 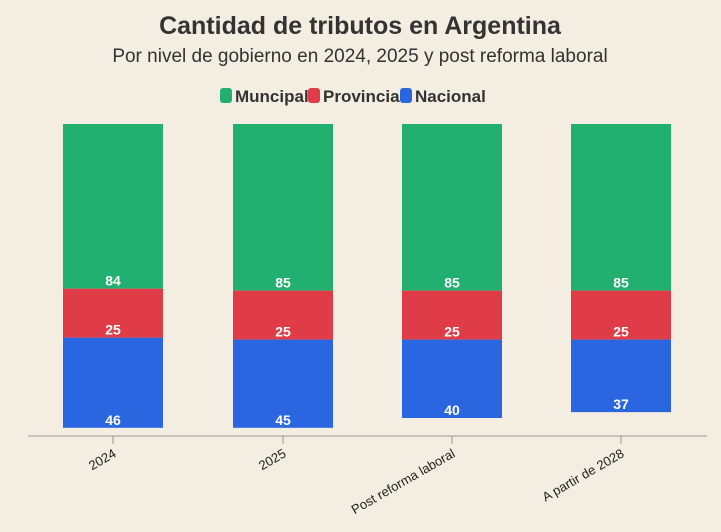 What do you see at coordinates (314, 95) in the screenshot?
I see `legend-swatch-provincial` at bounding box center [314, 95].